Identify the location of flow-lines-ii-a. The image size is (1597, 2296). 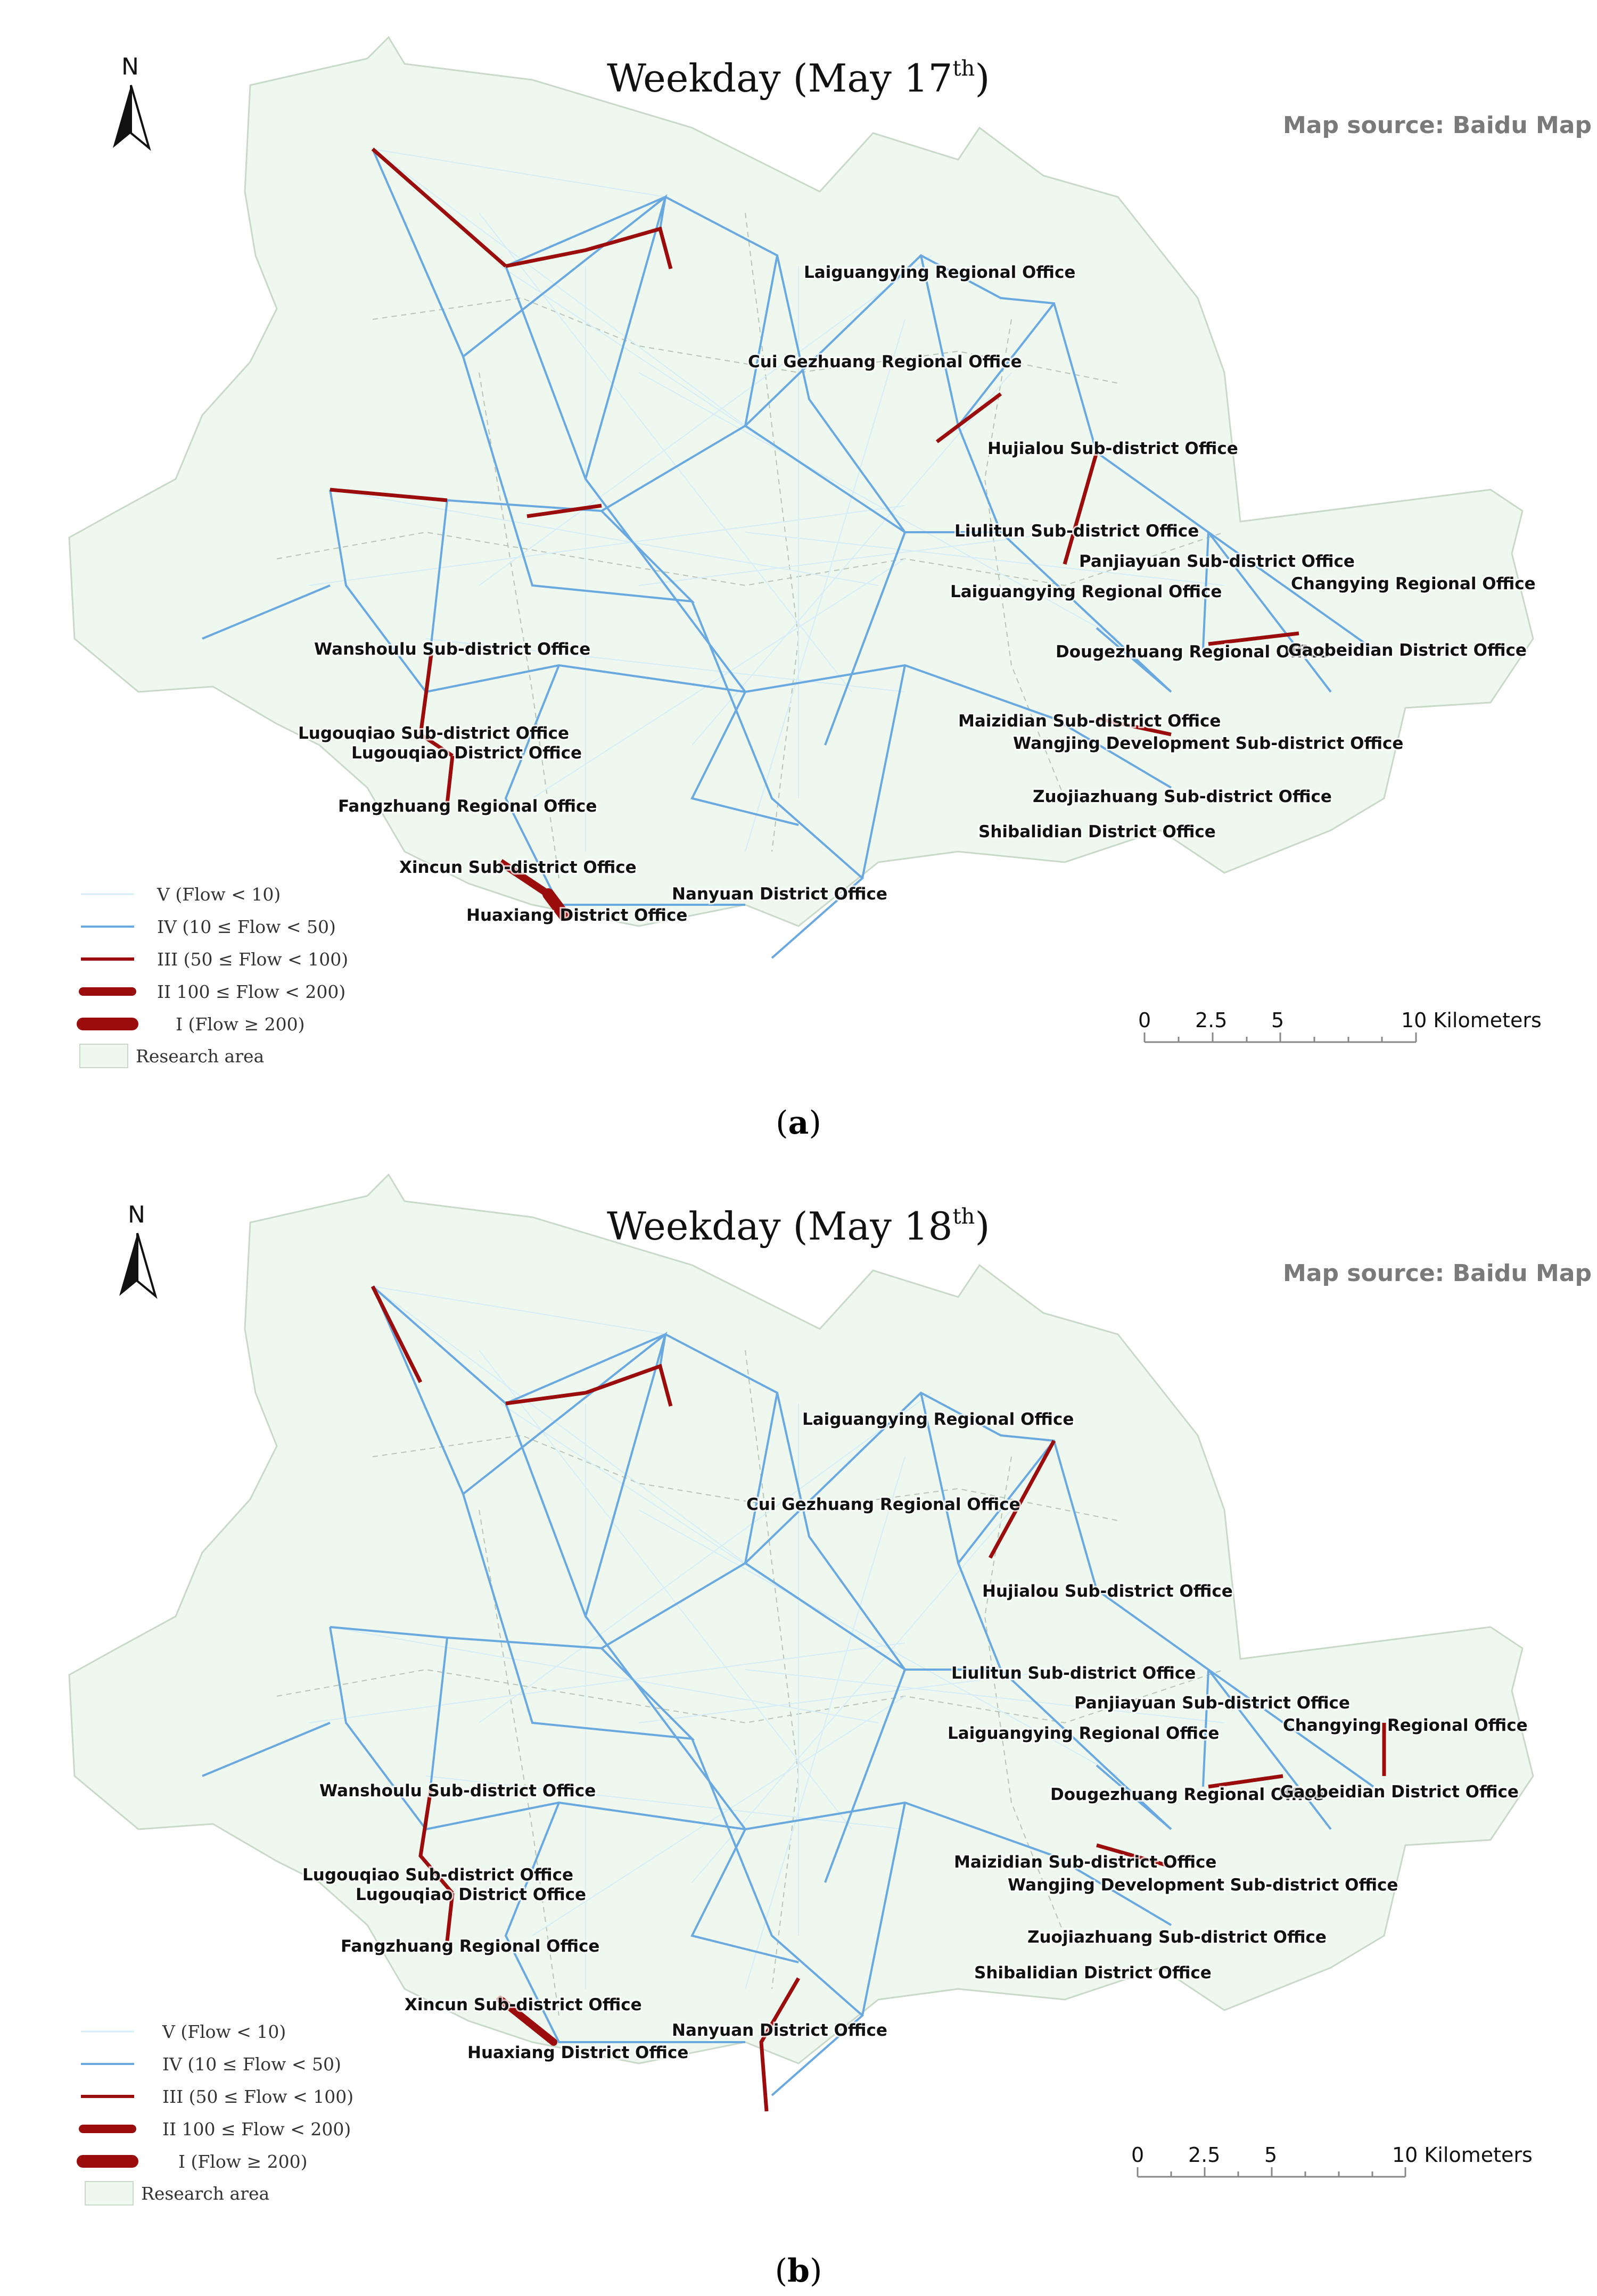
(524, 878).